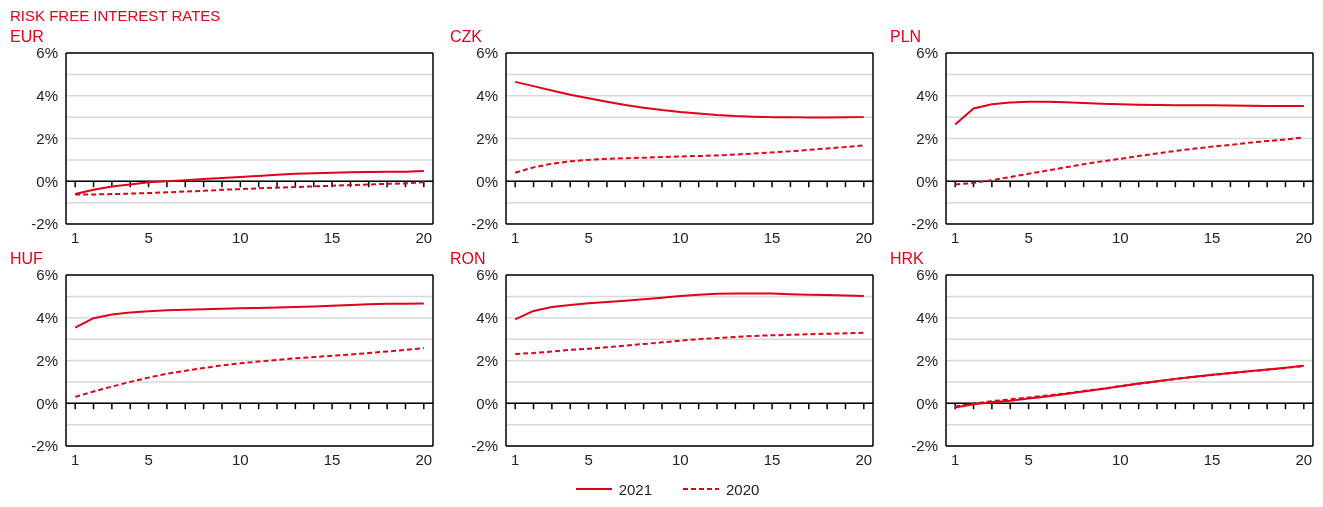  I want to click on legend-label: 2020, so click(743, 489).